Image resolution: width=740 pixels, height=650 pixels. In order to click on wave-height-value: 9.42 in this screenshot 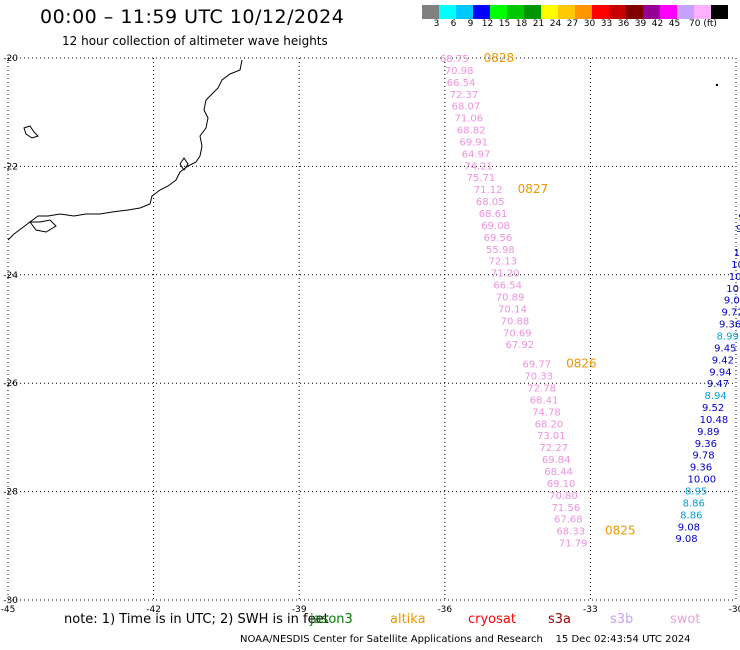, I will do `click(723, 360)`.